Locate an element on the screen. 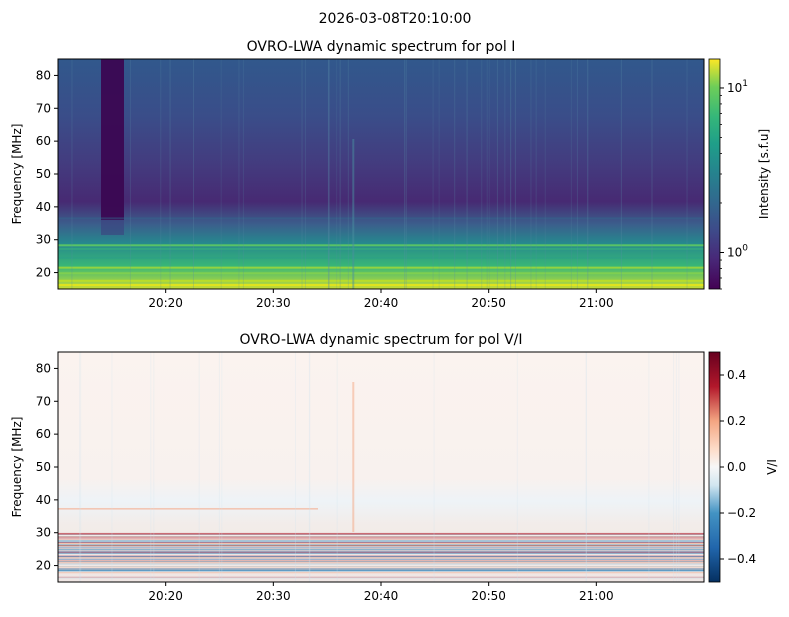  y-tick: 30 is located at coordinates (47, 240).